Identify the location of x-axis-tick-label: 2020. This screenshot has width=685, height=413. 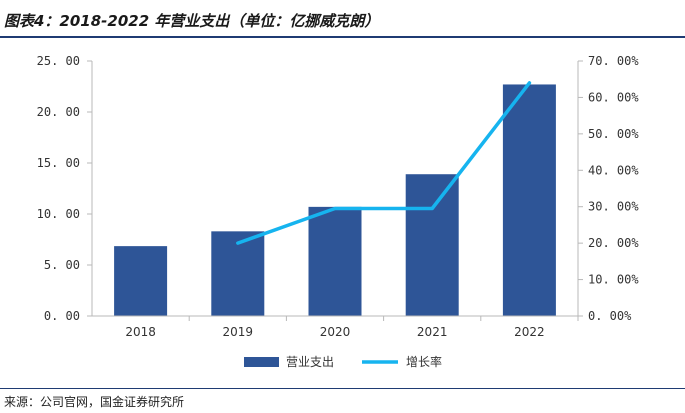
(335, 332).